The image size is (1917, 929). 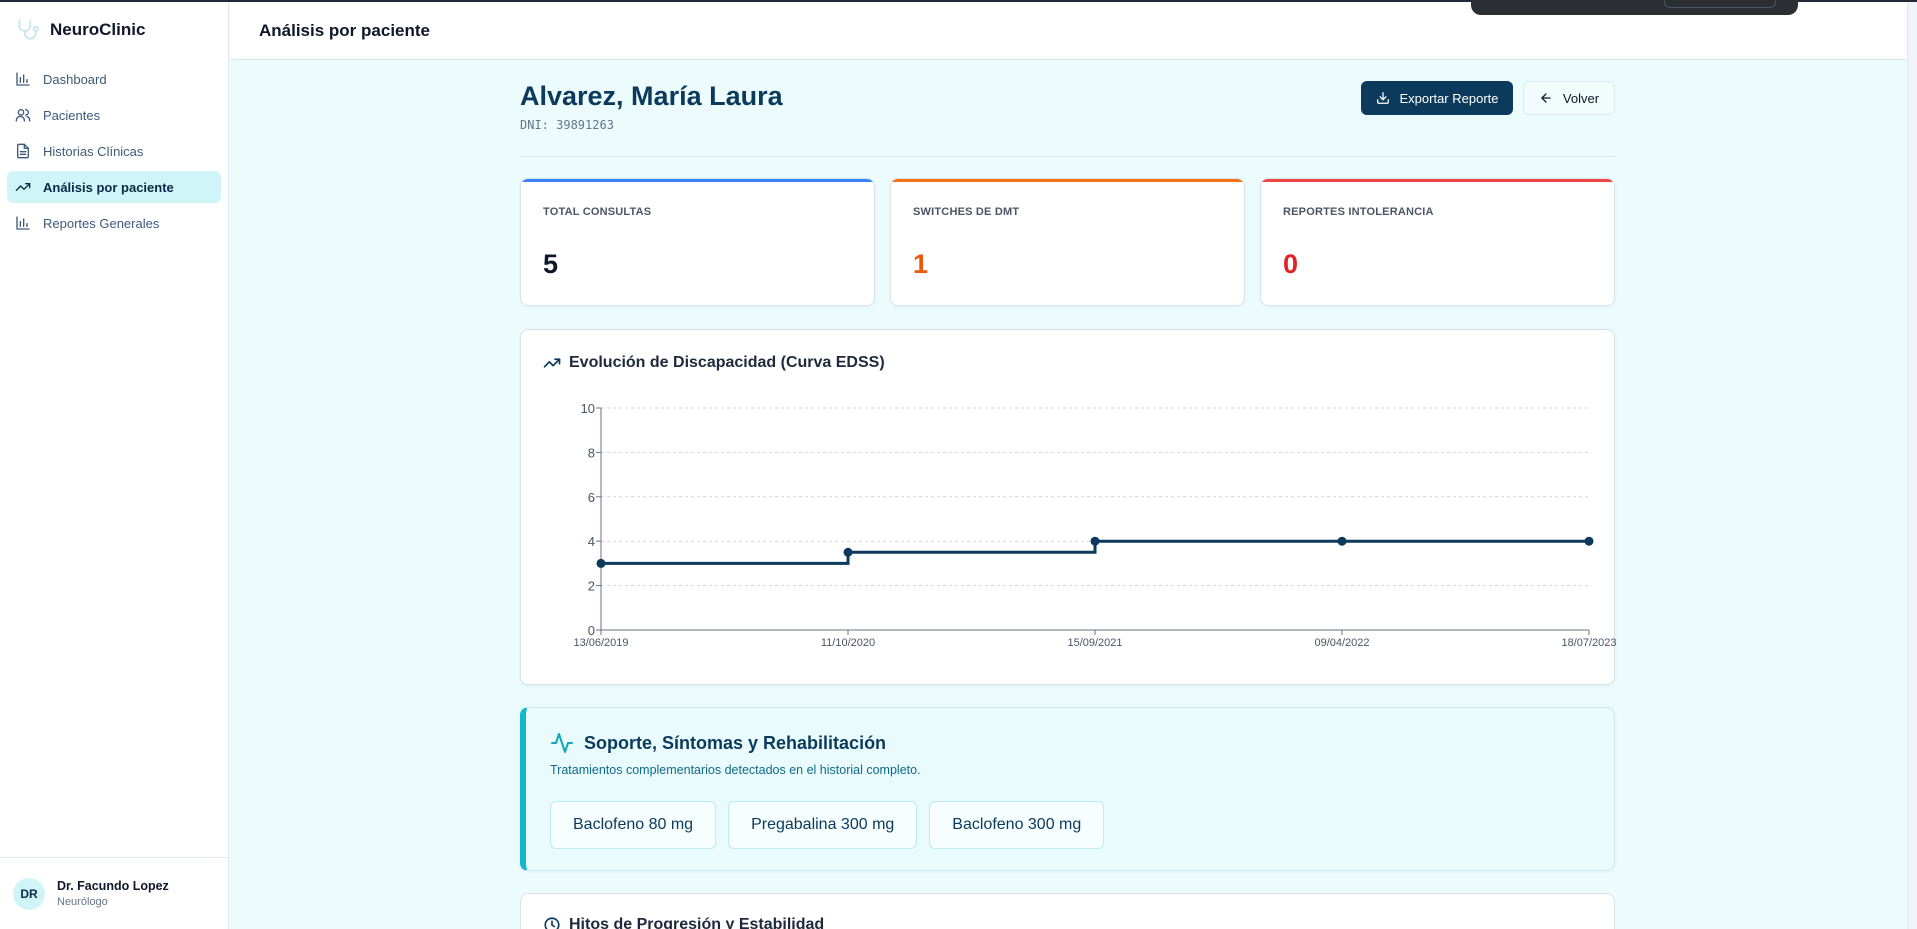 I want to click on treatment-chip: Baclofeno 80 mg, so click(x=633, y=825).